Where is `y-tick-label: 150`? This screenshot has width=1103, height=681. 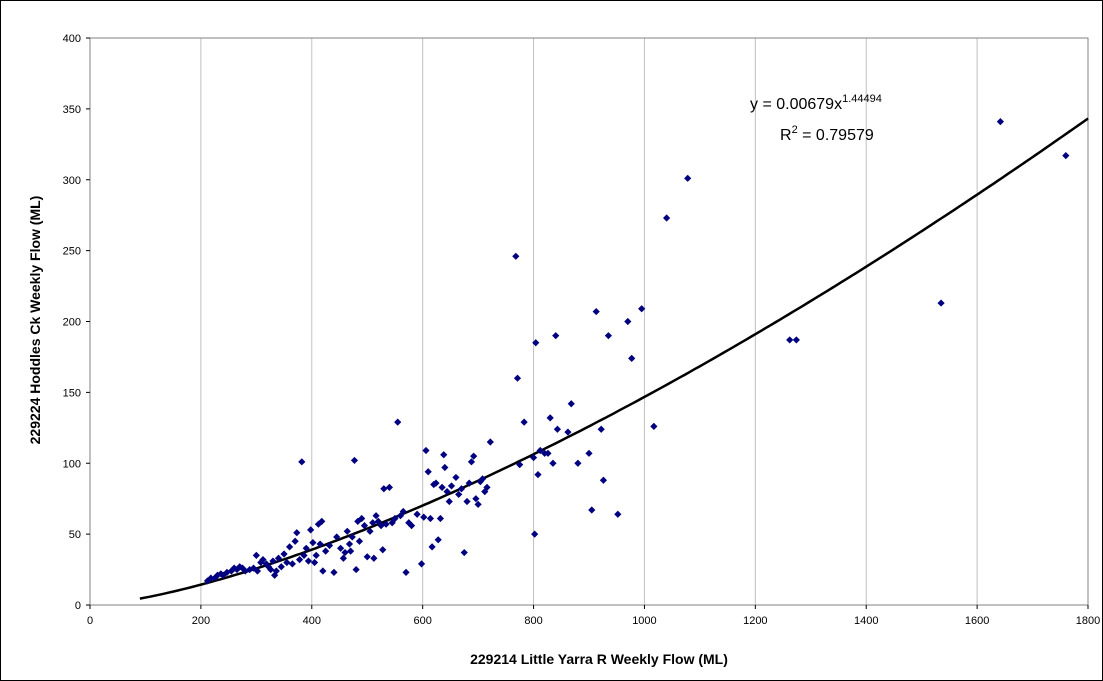
y-tick-label: 150 is located at coordinates (72, 393).